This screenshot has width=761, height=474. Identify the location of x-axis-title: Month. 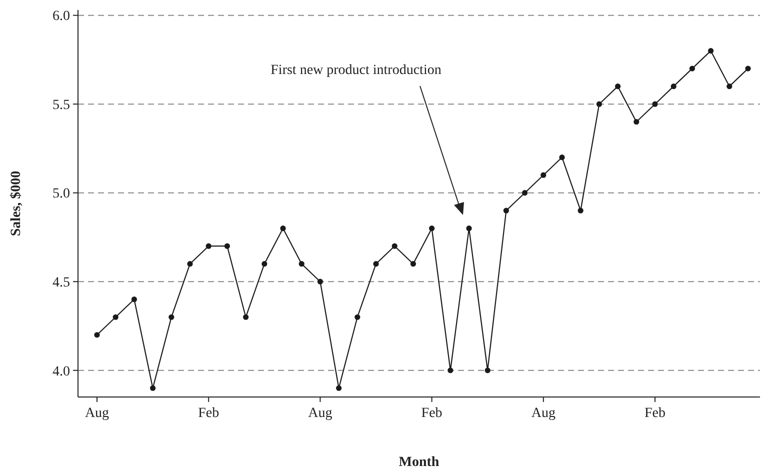
(419, 462).